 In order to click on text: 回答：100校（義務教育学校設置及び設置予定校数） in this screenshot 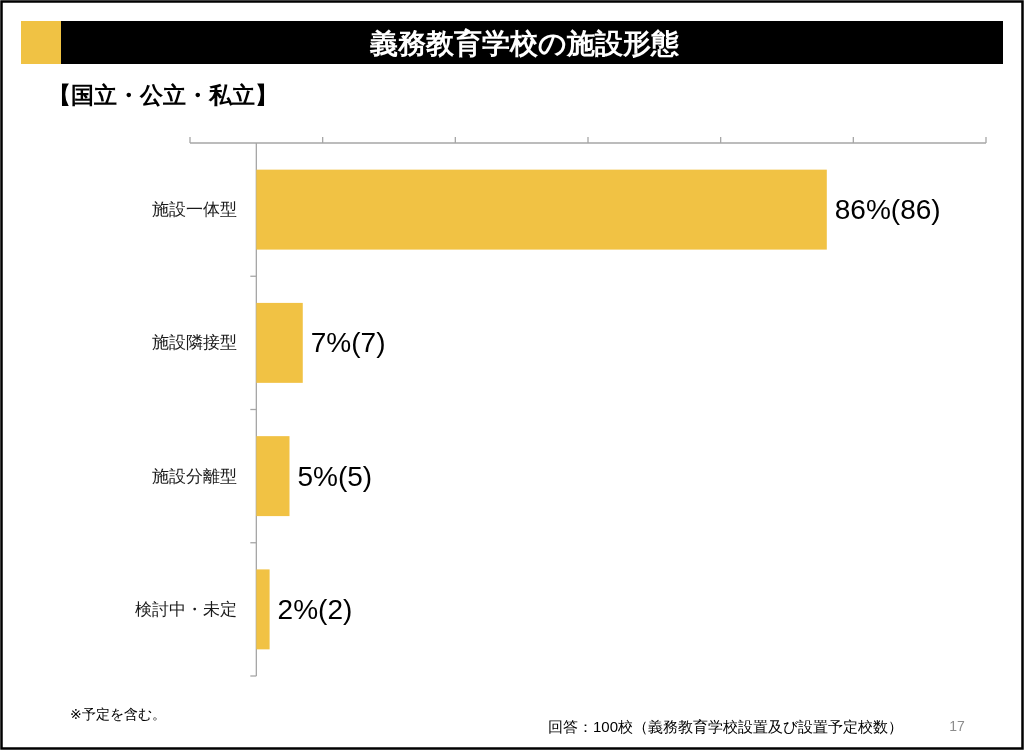, I will do `click(726, 726)`.